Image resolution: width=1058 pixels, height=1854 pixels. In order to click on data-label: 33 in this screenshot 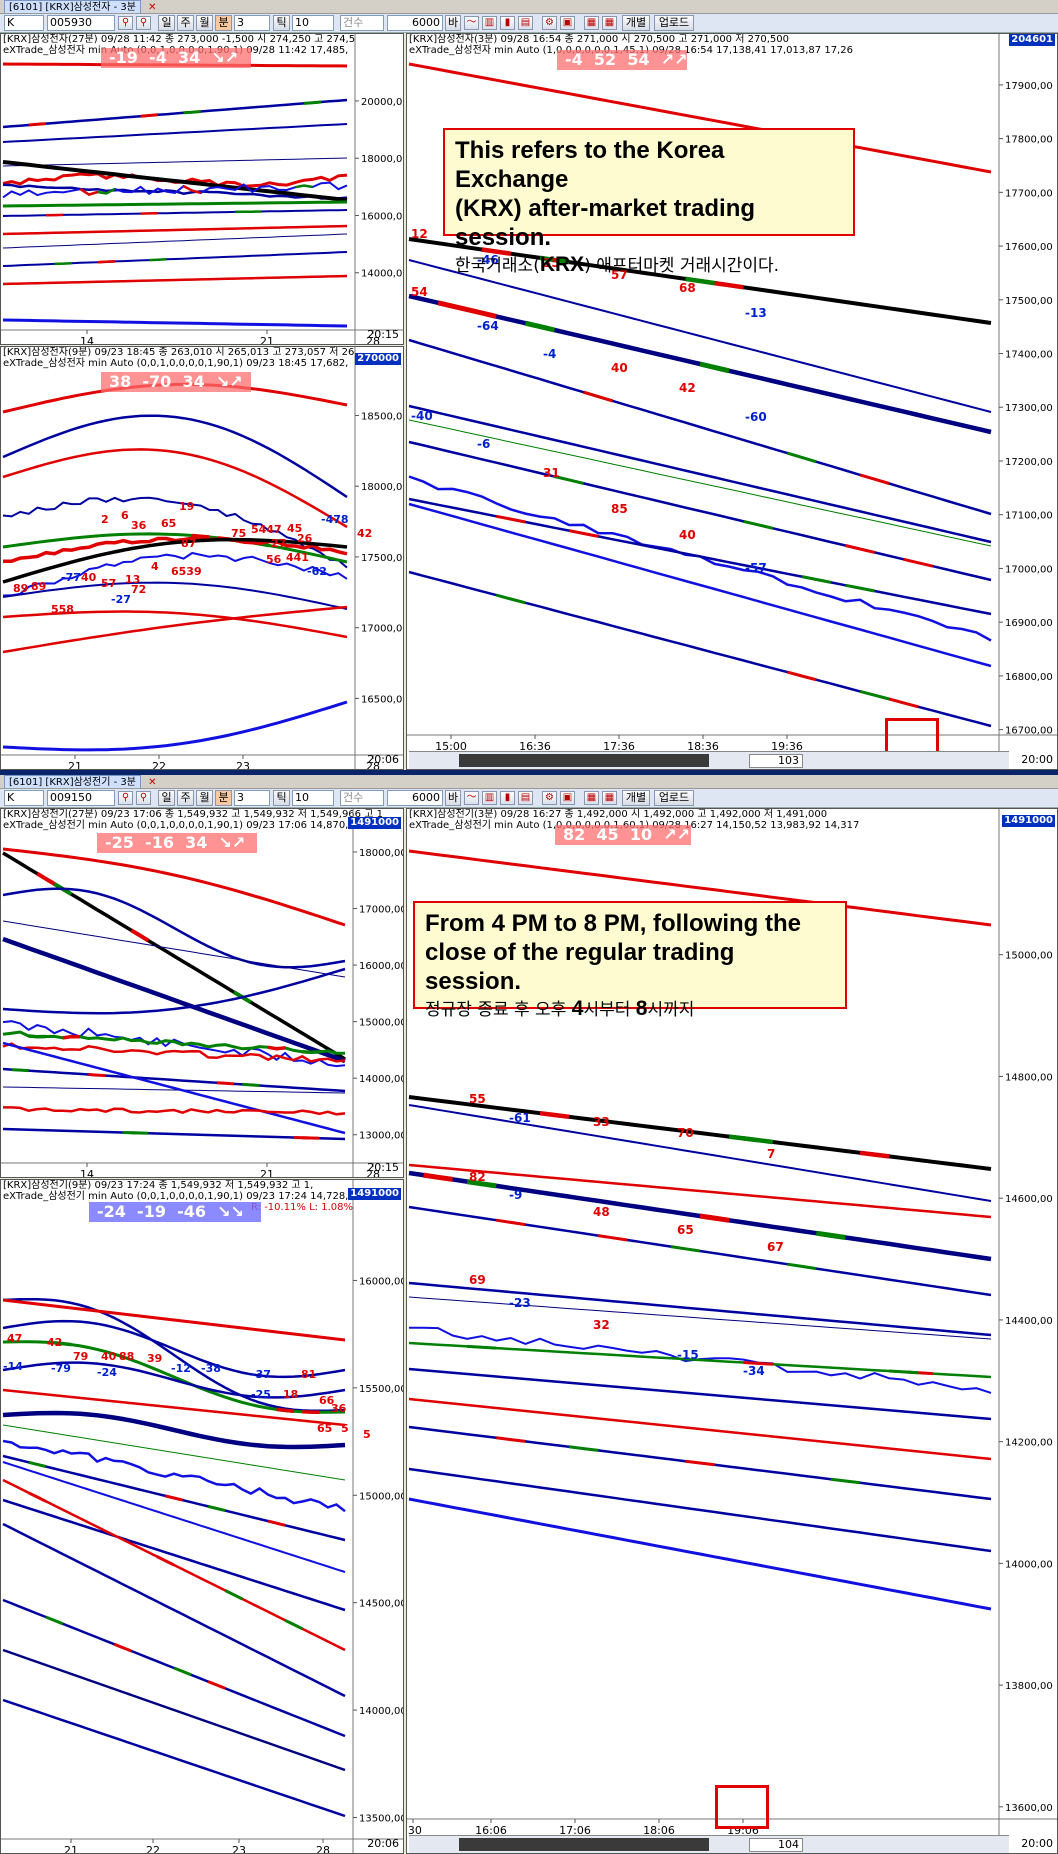, I will do `click(601, 1122)`.